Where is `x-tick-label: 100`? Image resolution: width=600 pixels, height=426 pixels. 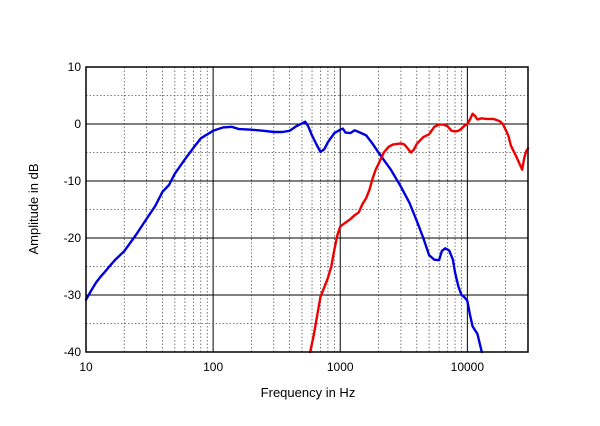 x-tick-label: 100 is located at coordinates (213, 367).